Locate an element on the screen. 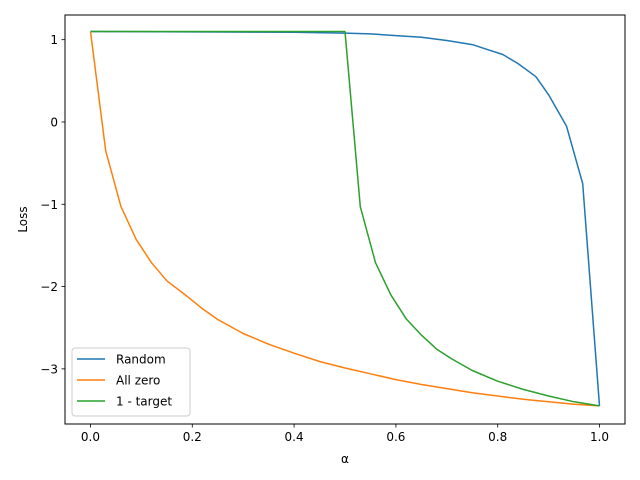  legend-label-0: Random is located at coordinates (141, 360).